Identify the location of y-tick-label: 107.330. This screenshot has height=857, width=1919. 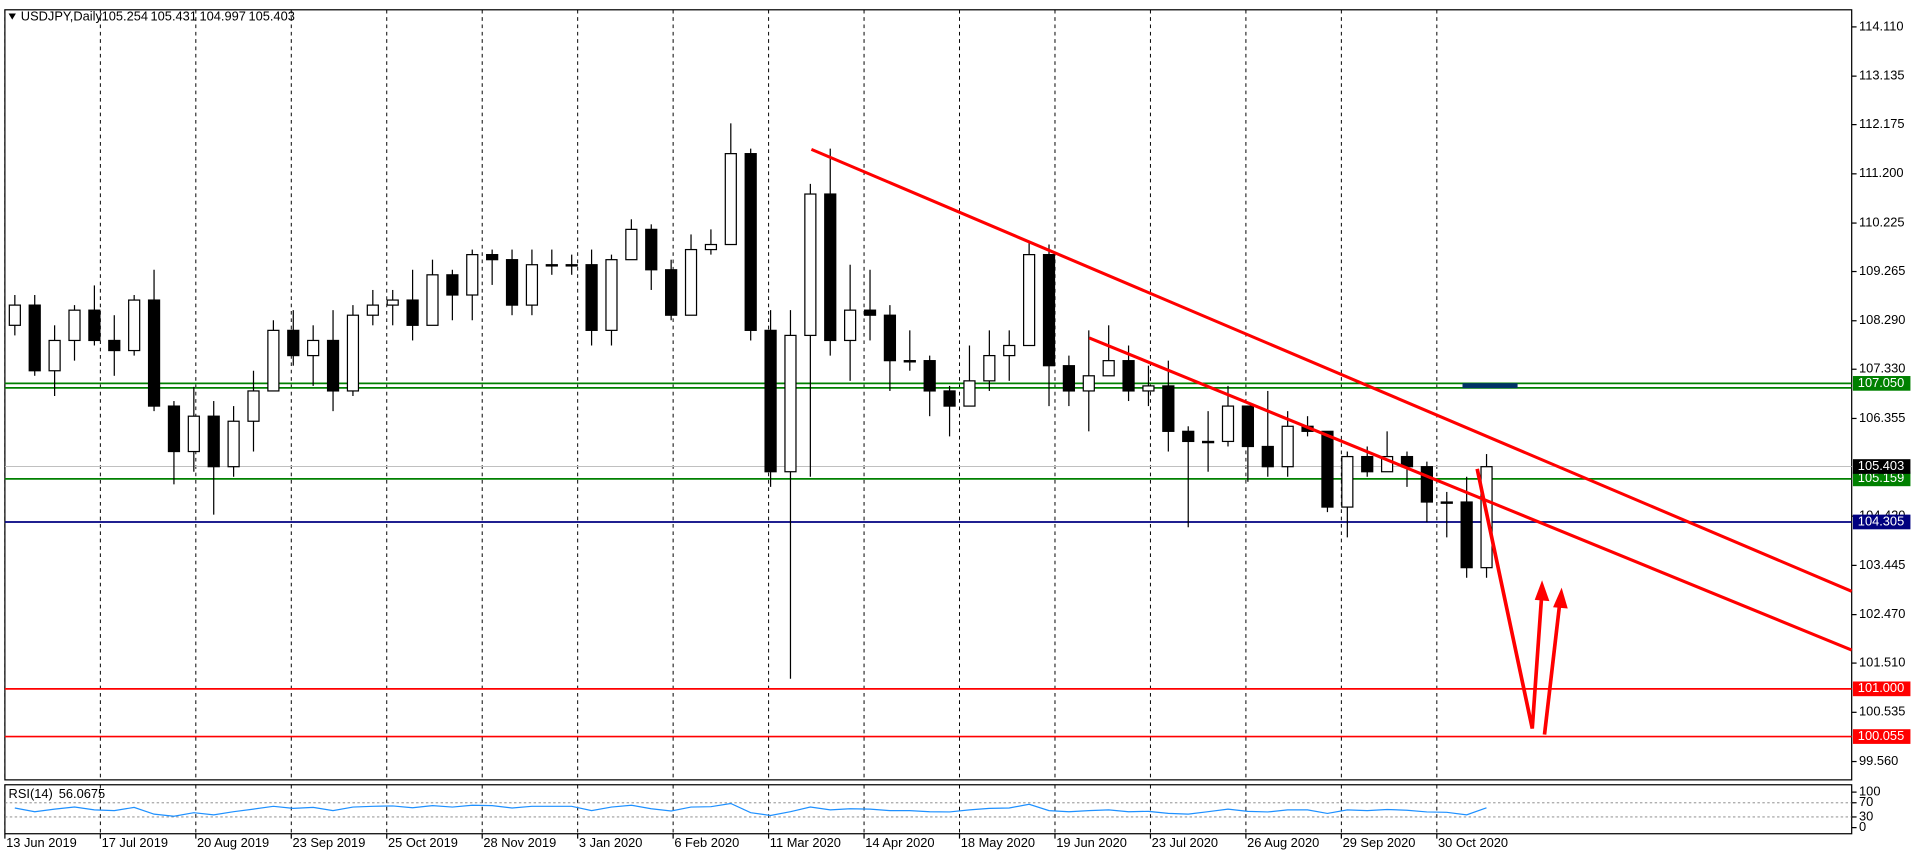
(1882, 368).